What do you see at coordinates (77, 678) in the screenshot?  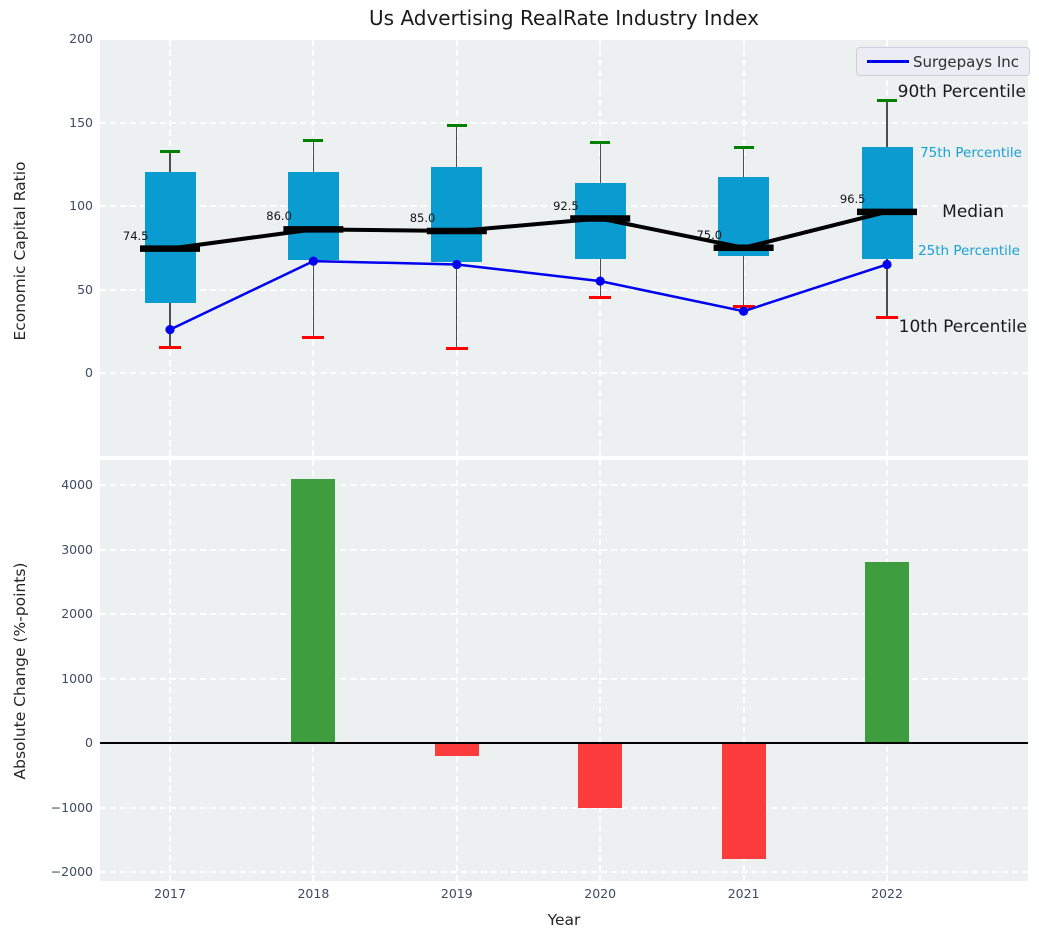 I see `bottom-y-tick: 1000` at bounding box center [77, 678].